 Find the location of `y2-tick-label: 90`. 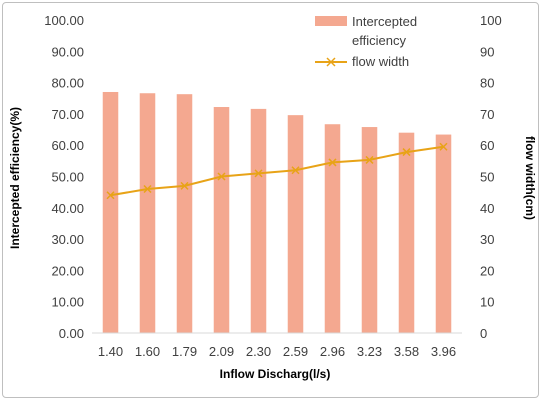

y2-tick-label: 90 is located at coordinates (487, 51).